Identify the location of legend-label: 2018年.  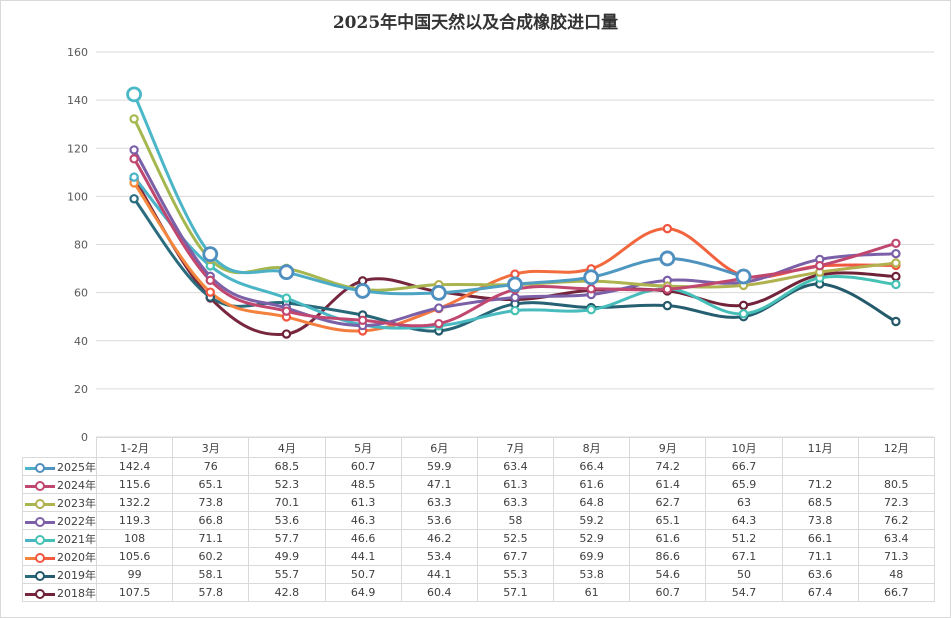
(76, 593).